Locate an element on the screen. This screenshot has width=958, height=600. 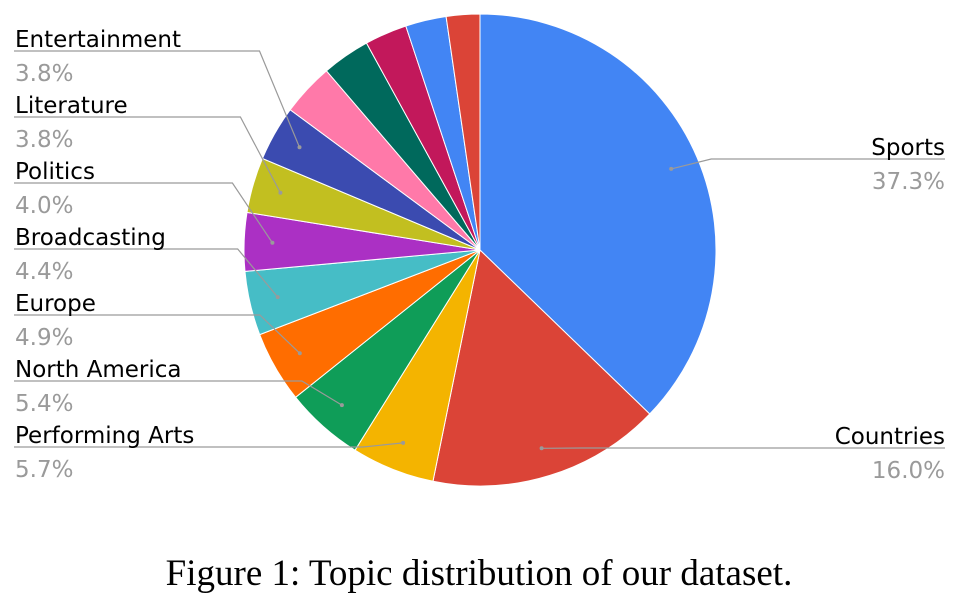
slice-value-broadcasting: 4.4% is located at coordinates (44, 272).